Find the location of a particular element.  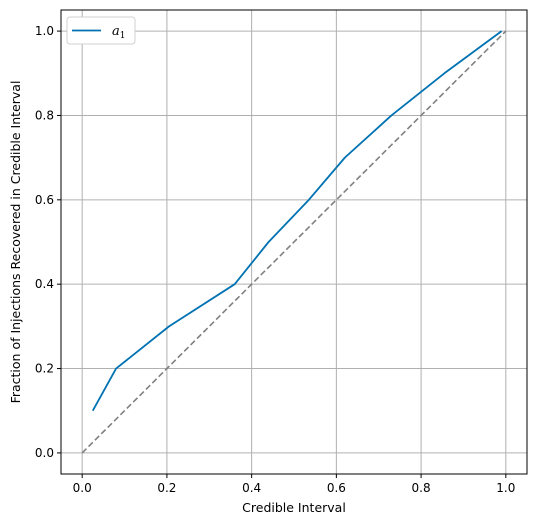

y-tick-label: 0.2 is located at coordinates (44, 369).